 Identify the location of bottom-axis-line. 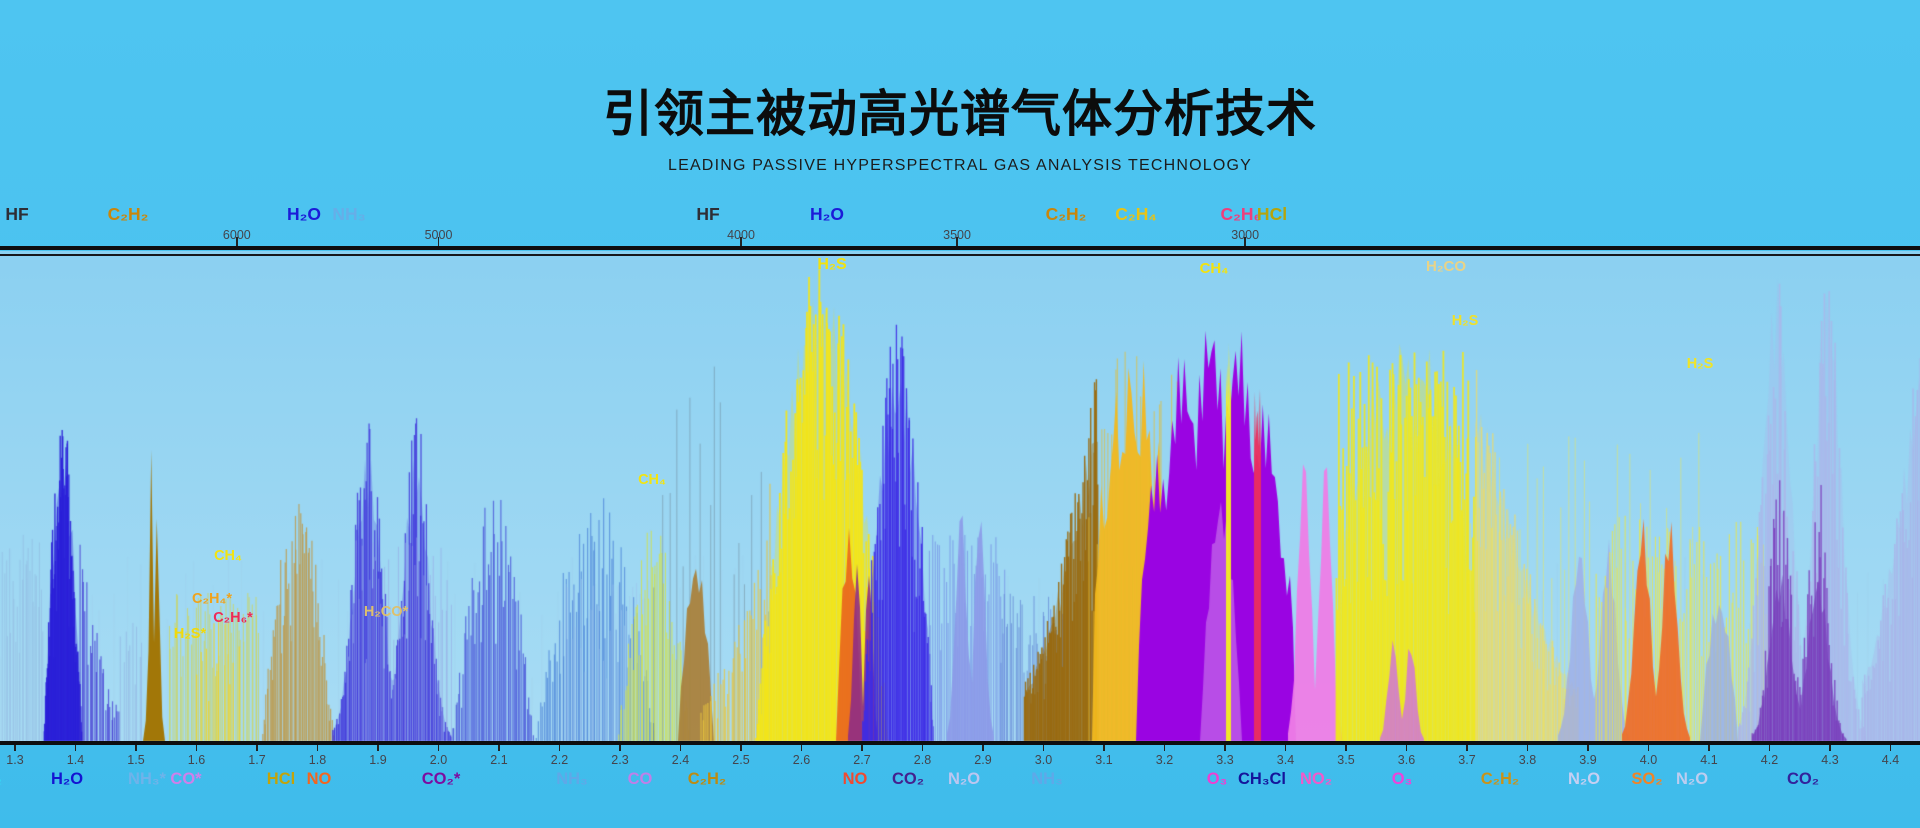
(960, 743).